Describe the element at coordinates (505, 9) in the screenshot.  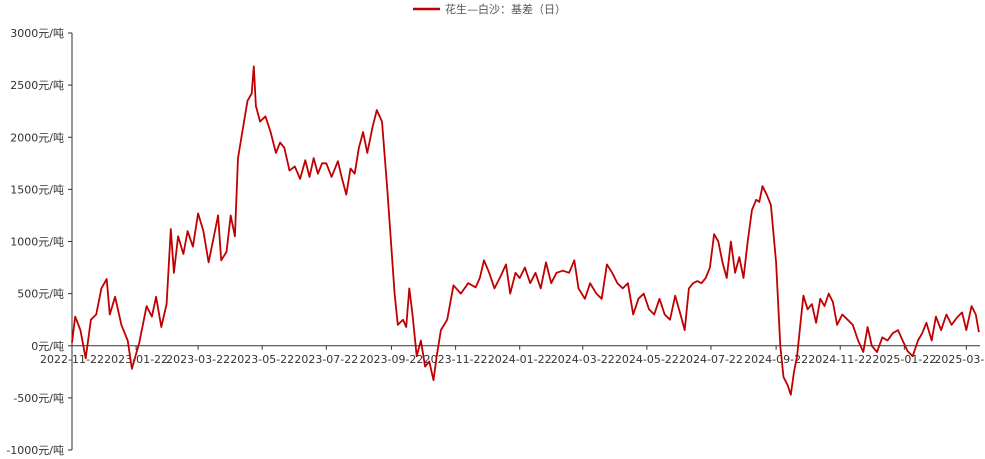
I see `legend-label: 花生—白沙：基差（日）` at that location.